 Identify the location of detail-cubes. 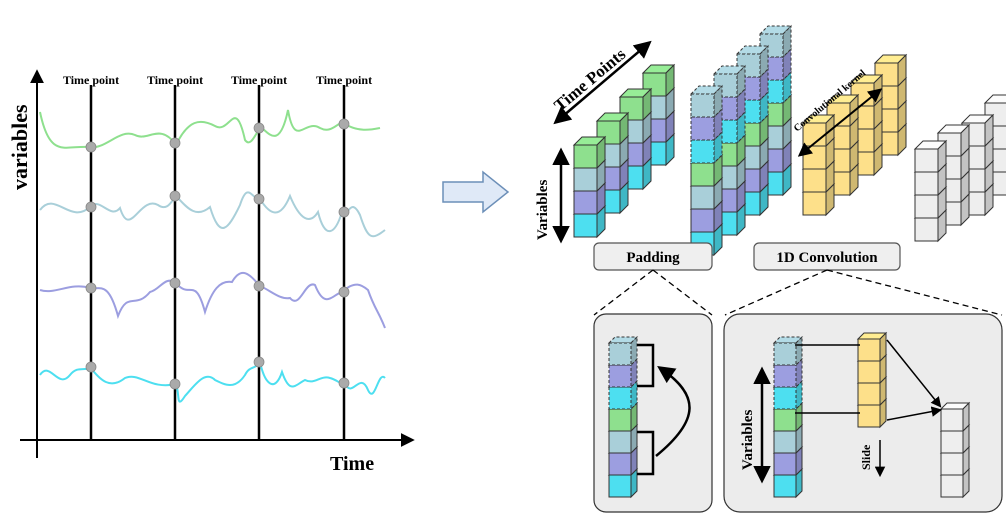
(789, 415).